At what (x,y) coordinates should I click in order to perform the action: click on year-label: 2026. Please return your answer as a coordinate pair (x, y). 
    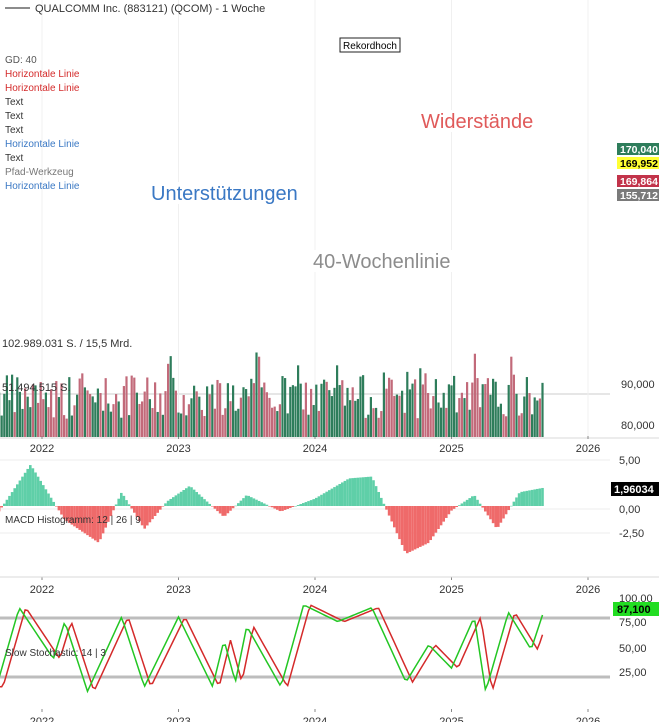
    Looking at the image, I should click on (588, 590).